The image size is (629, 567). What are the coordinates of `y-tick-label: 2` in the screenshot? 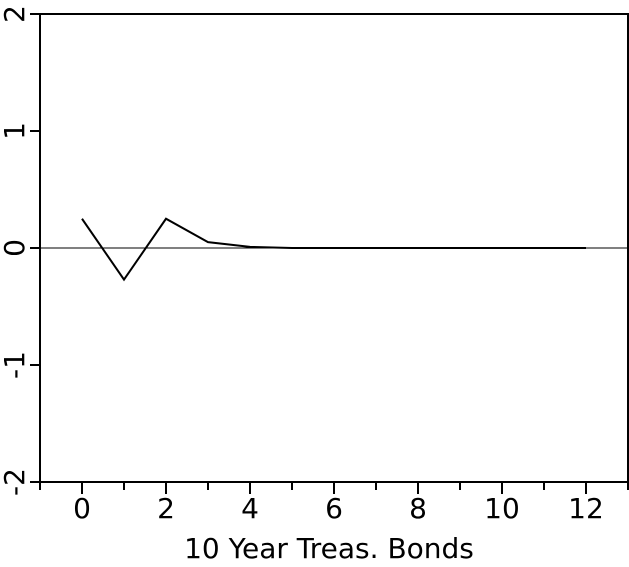 It's located at (15, 14).